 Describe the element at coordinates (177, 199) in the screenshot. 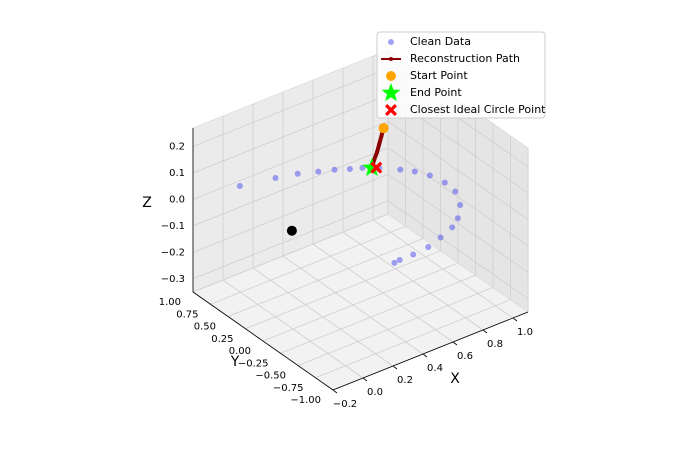

I see `z-tick-label: 0.0` at that location.